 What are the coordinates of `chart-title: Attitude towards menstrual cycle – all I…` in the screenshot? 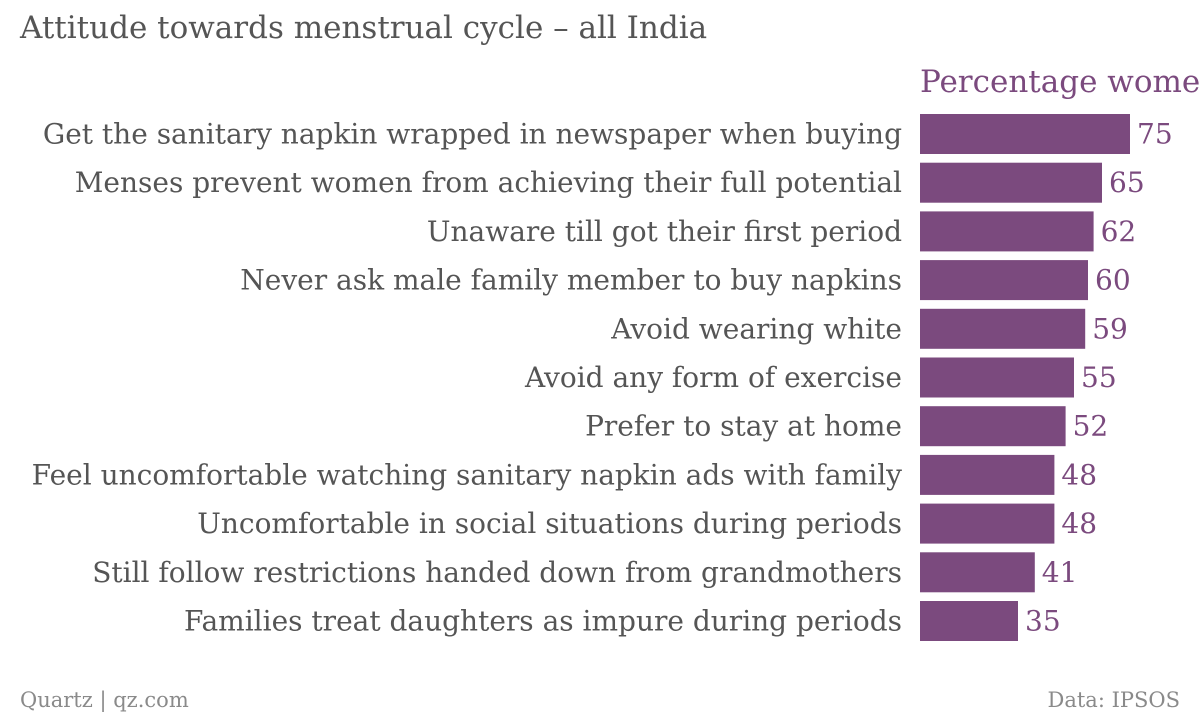 It's located at (364, 28).